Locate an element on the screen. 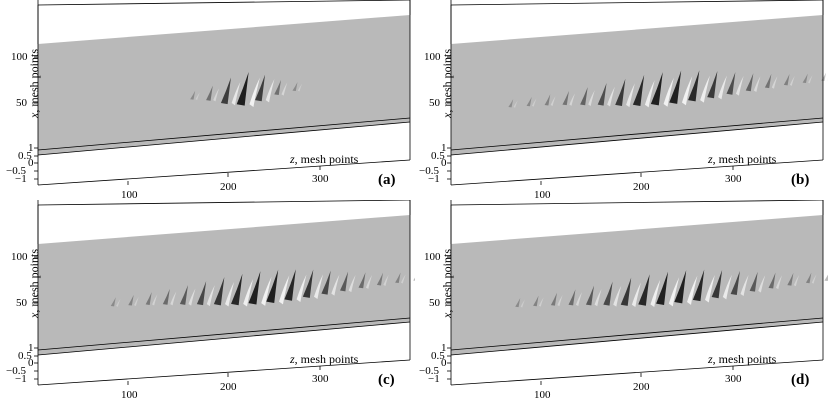 The width and height of the screenshot is (830, 401). z-tick-200: 200 is located at coordinates (641, 387).